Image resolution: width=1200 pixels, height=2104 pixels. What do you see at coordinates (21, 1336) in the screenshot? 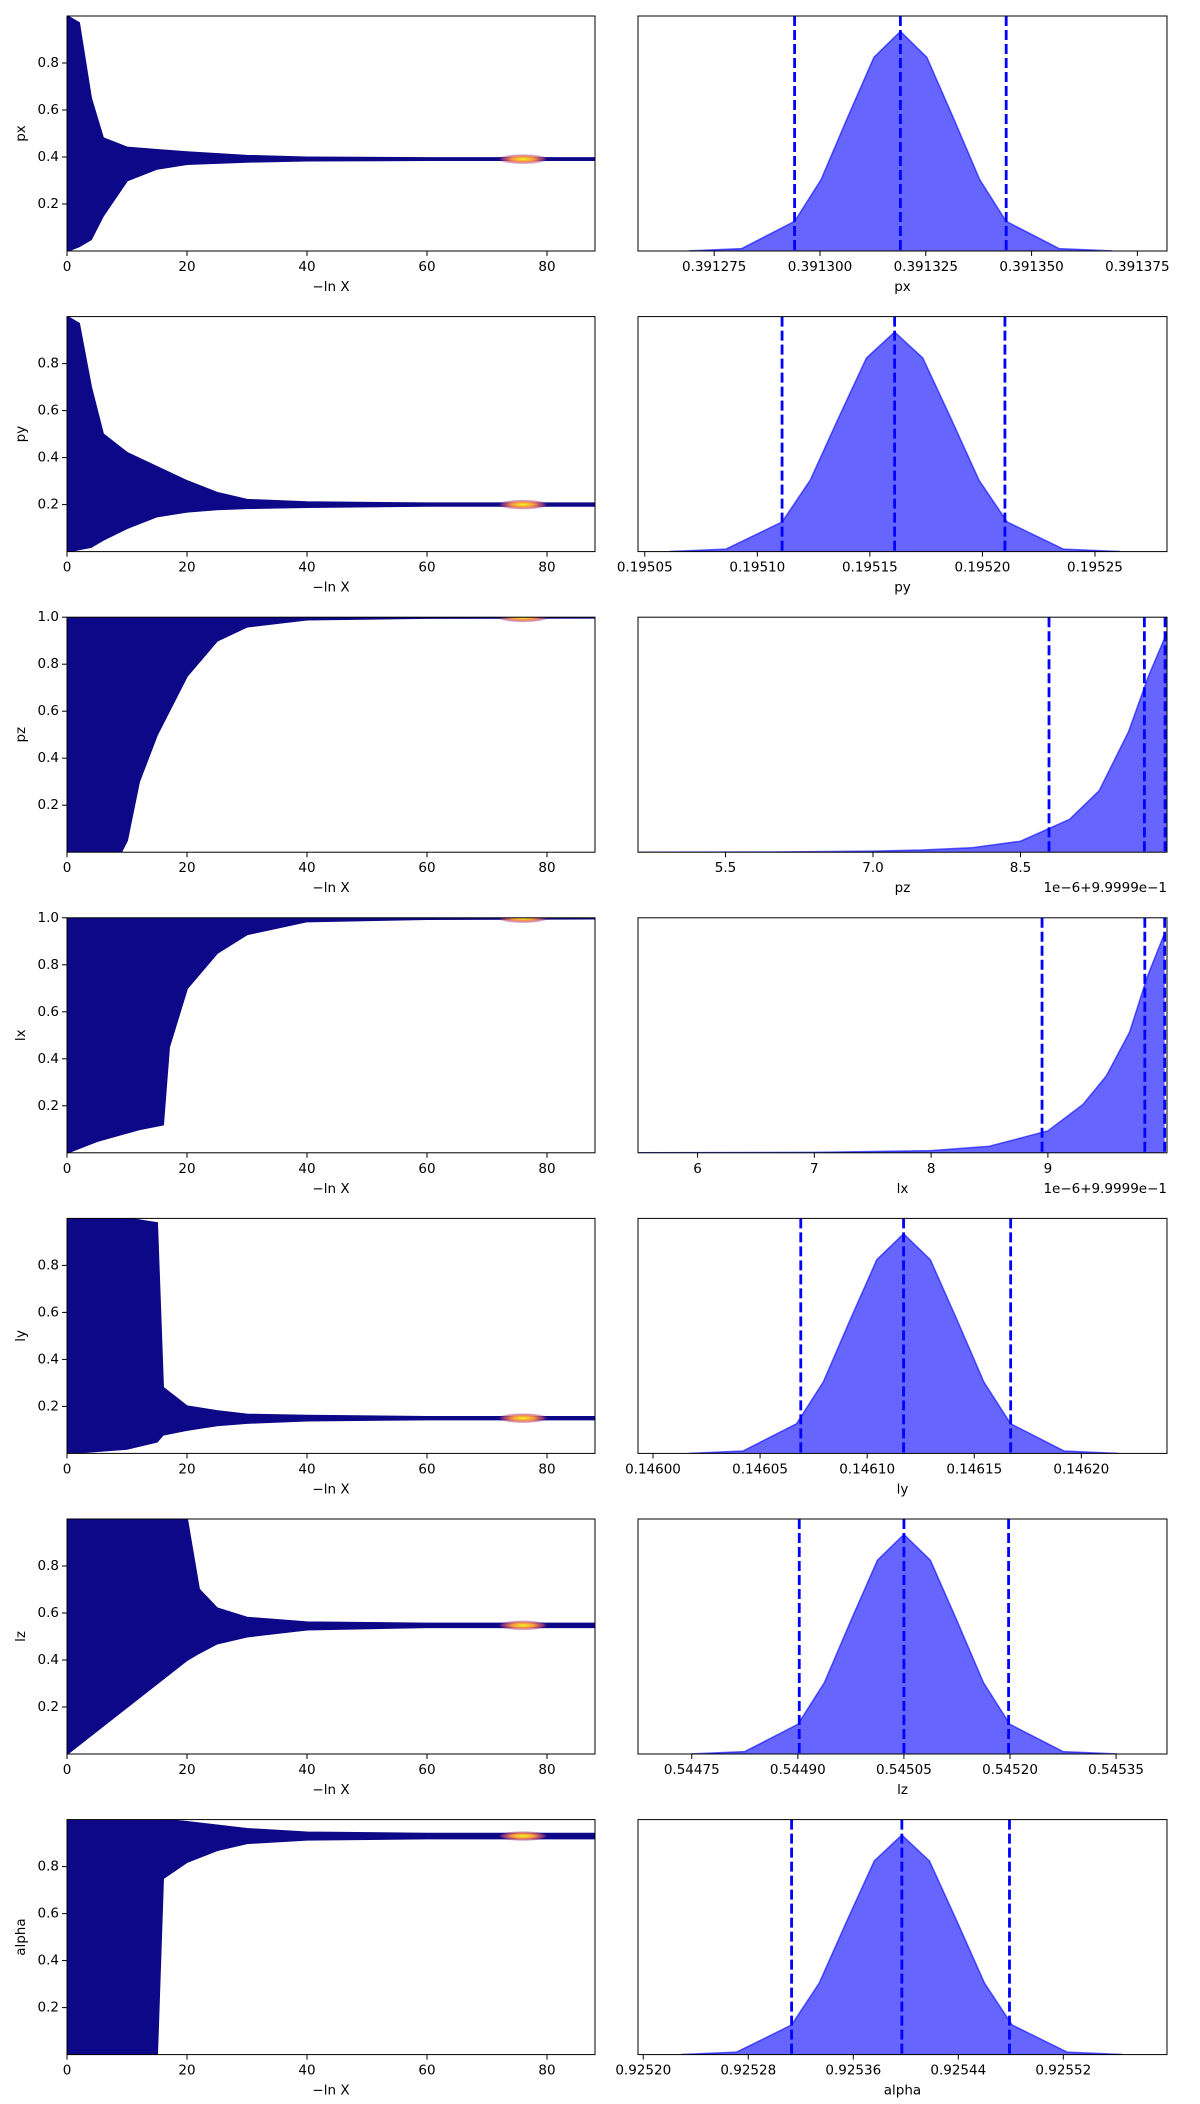
I see `y-axis-label: ly` at bounding box center [21, 1336].